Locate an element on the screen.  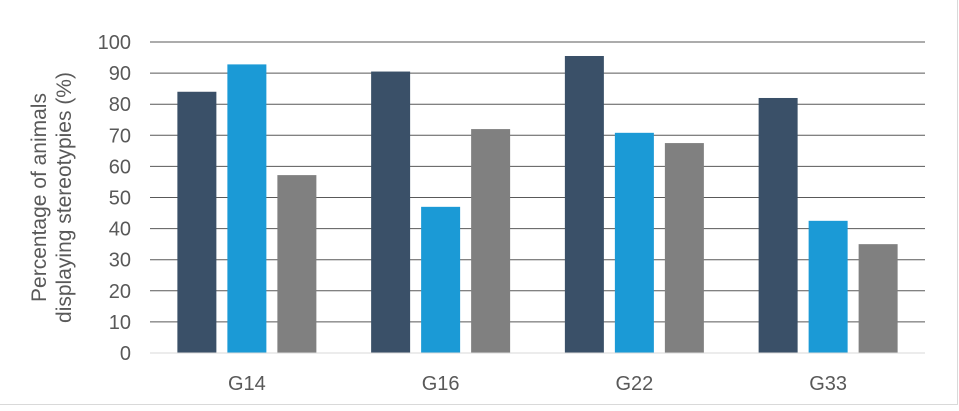
y-axis-label-line-1: Percentage of animals is located at coordinates (39, 197).